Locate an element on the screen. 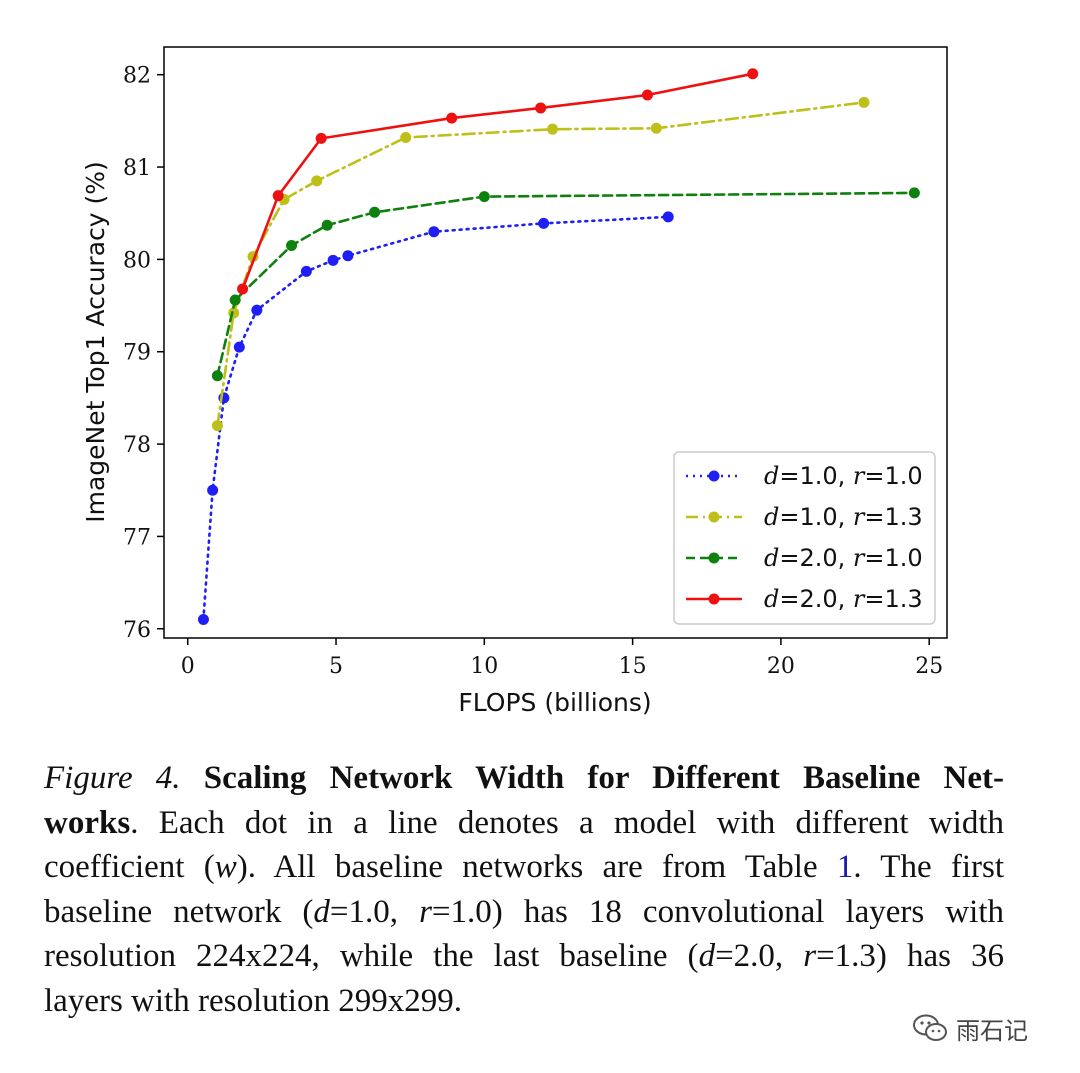 The height and width of the screenshot is (1073, 1080). caption-var-w: w is located at coordinates (225, 867).